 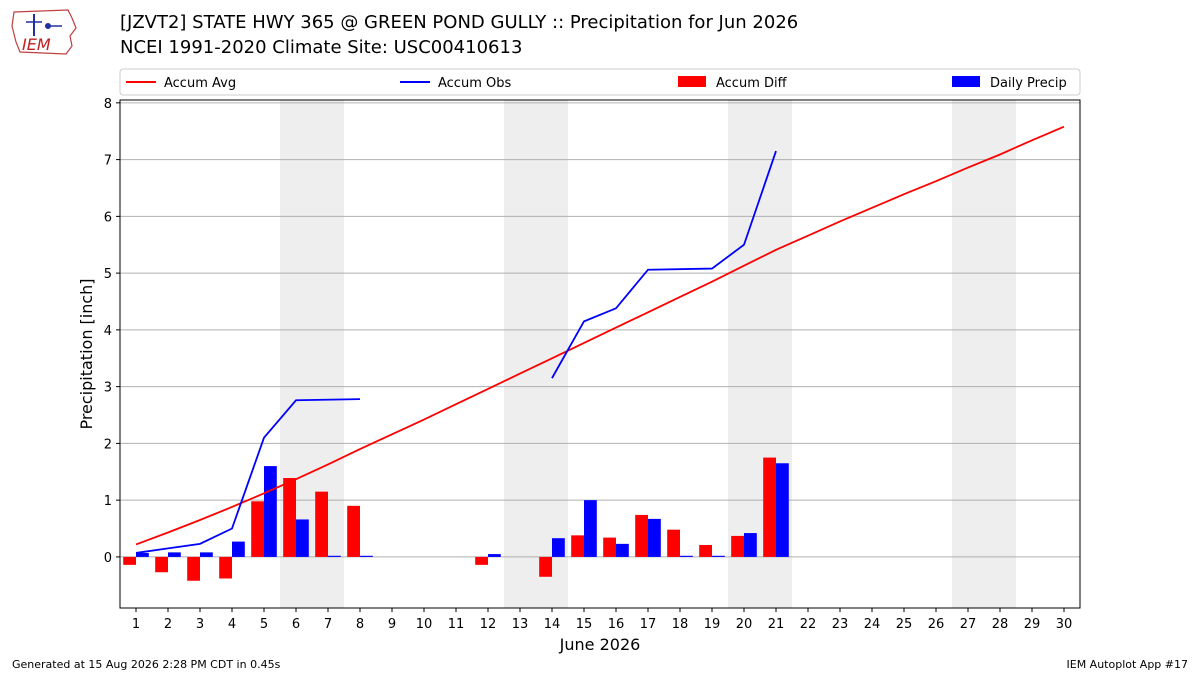 What do you see at coordinates (108, 444) in the screenshot?
I see `y-tick-label: 2` at bounding box center [108, 444].